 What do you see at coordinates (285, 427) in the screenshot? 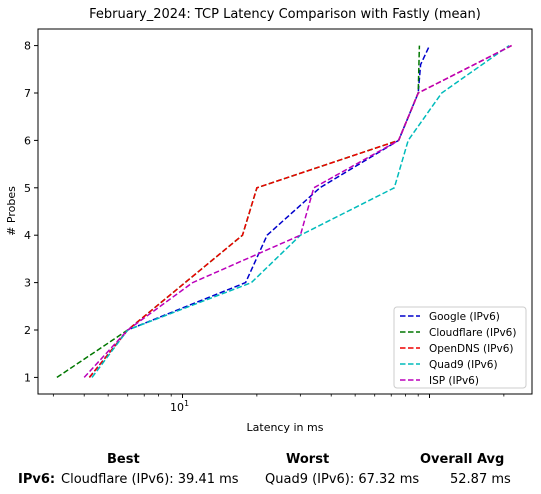
I see `x-axis-label: Latency in ms` at bounding box center [285, 427].